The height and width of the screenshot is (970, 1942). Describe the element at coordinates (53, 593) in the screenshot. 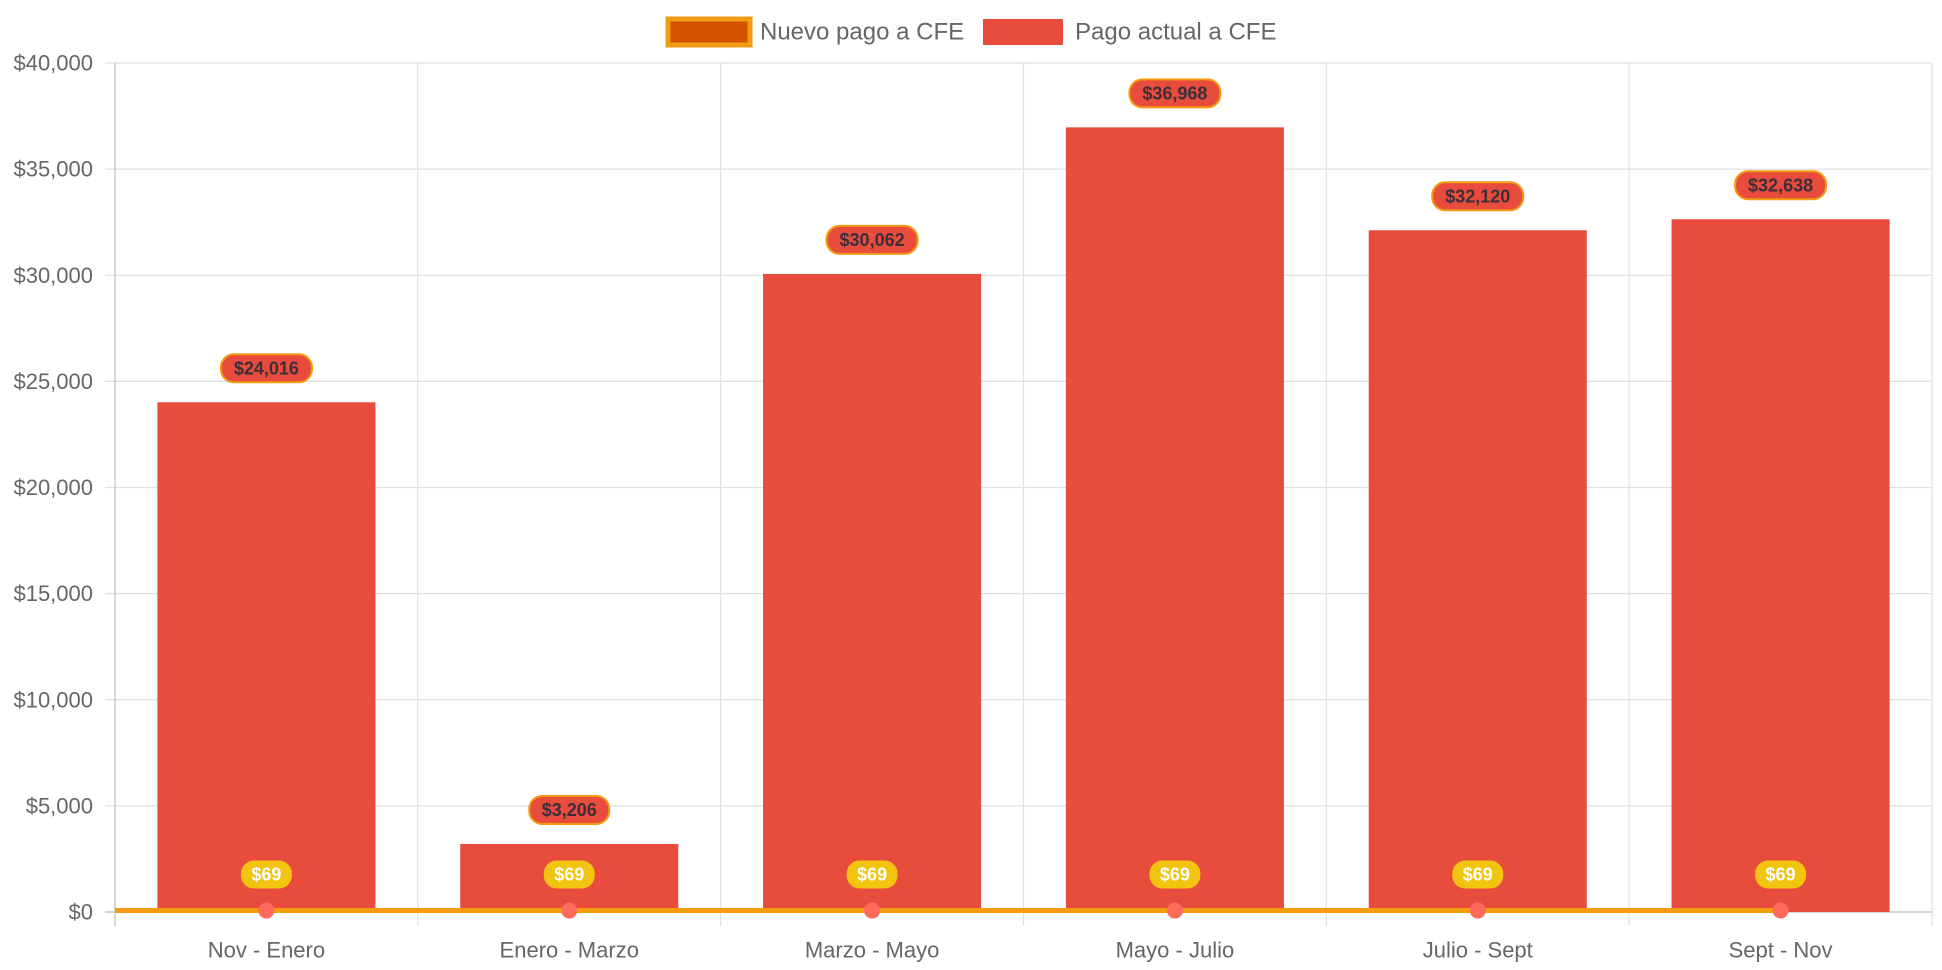

I see `y-tick-label: $15,000` at that location.